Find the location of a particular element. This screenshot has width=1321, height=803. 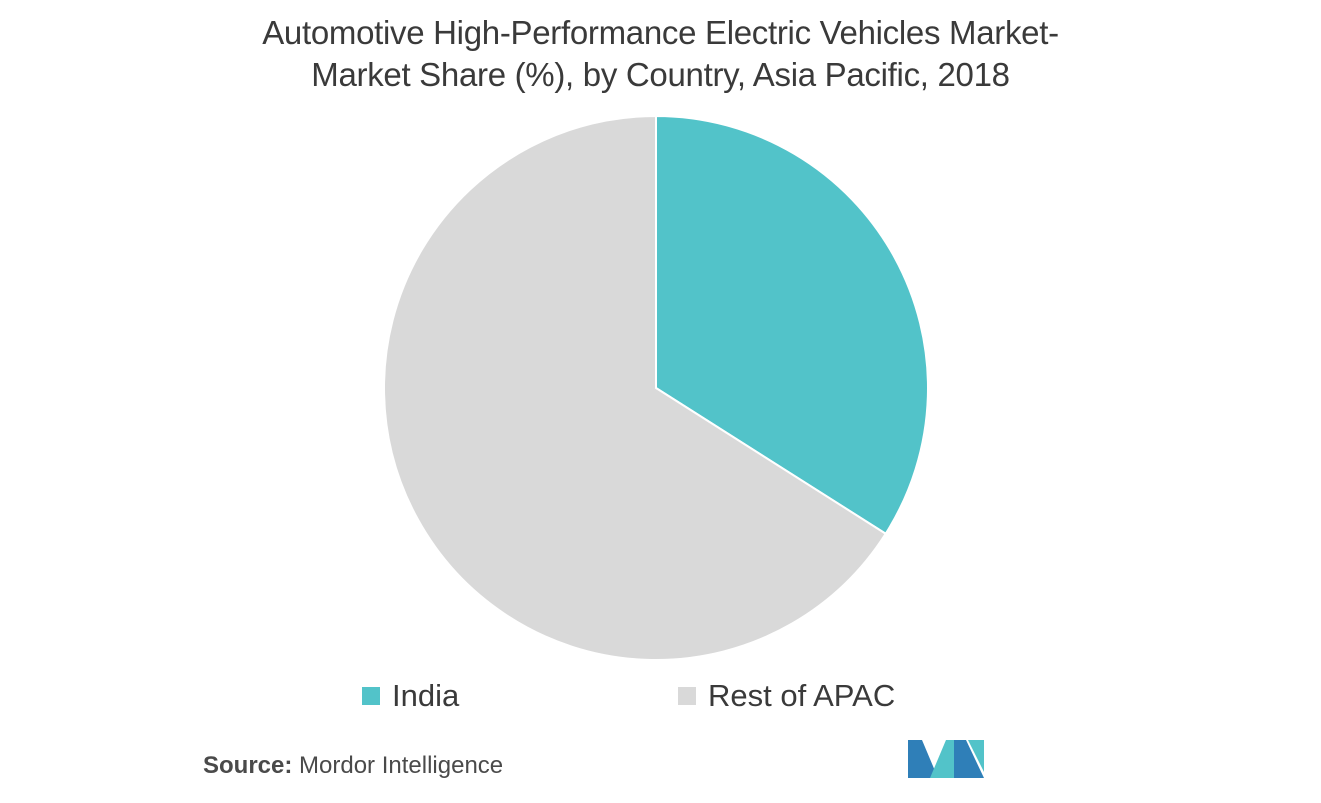

source-note: Source: Mordor Intelligence is located at coordinates (353, 766).